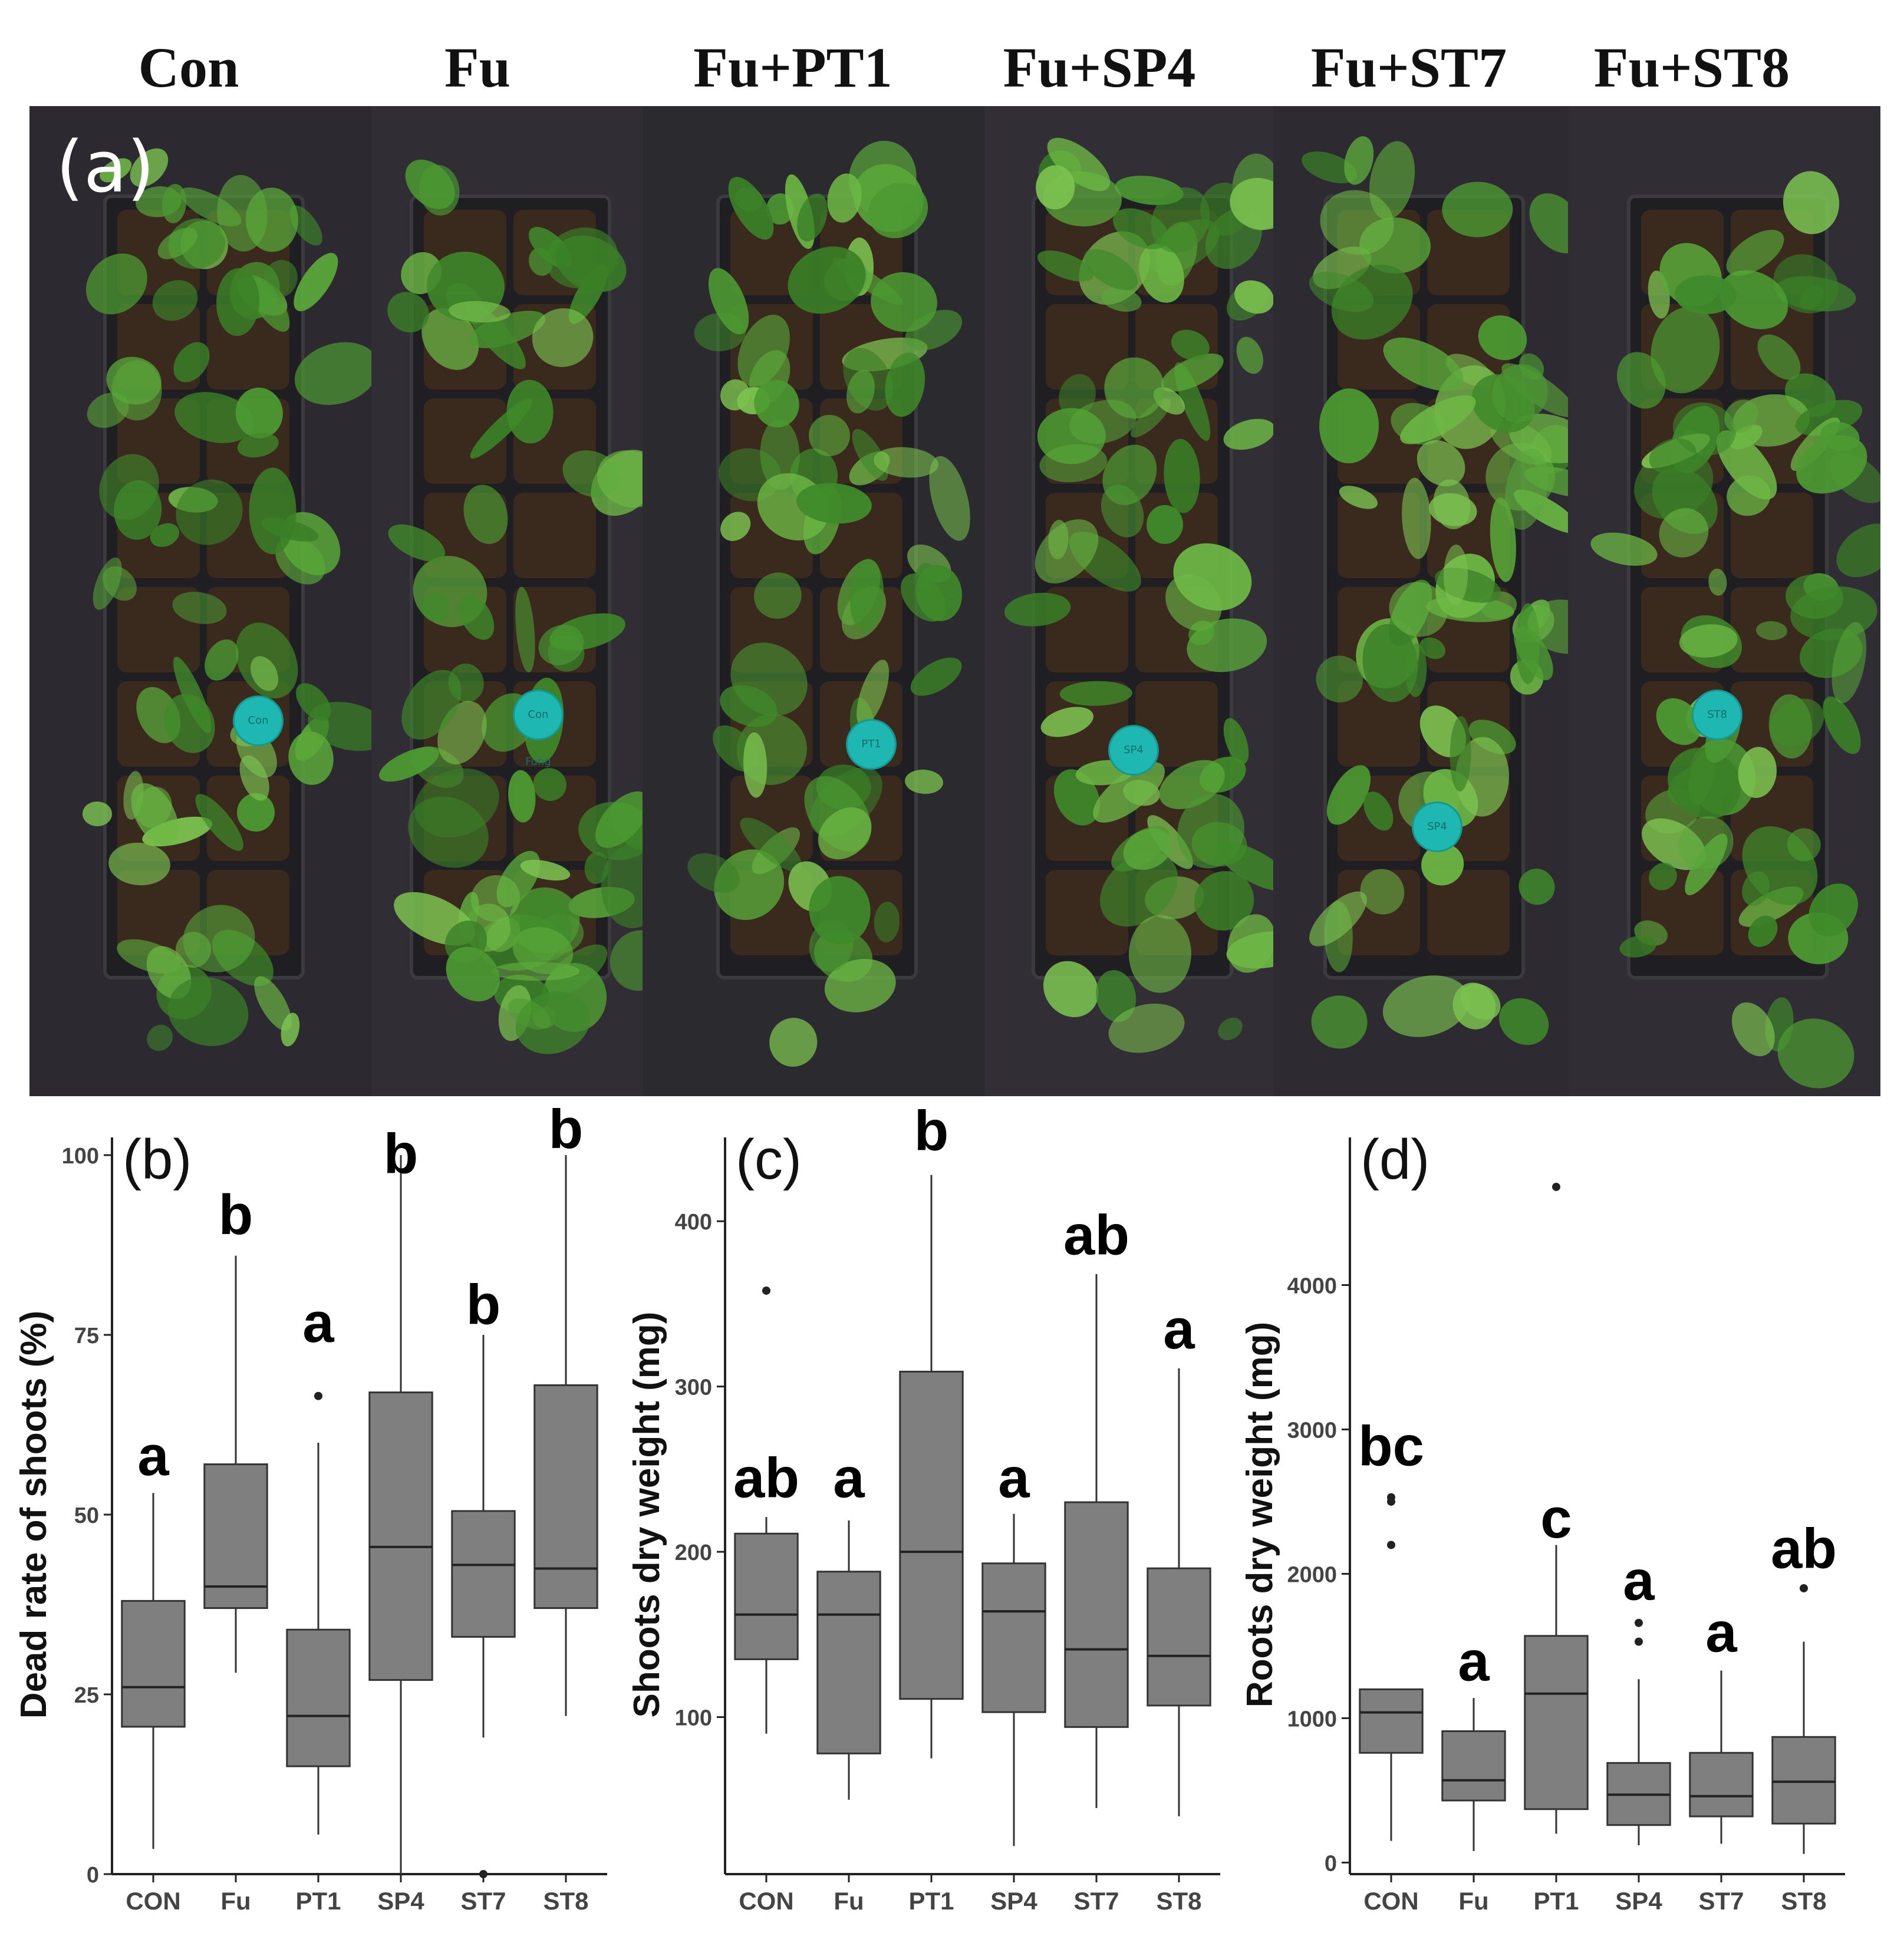 The image size is (1904, 1936). I want to click on plant-tag: Con Fung, so click(538, 729).